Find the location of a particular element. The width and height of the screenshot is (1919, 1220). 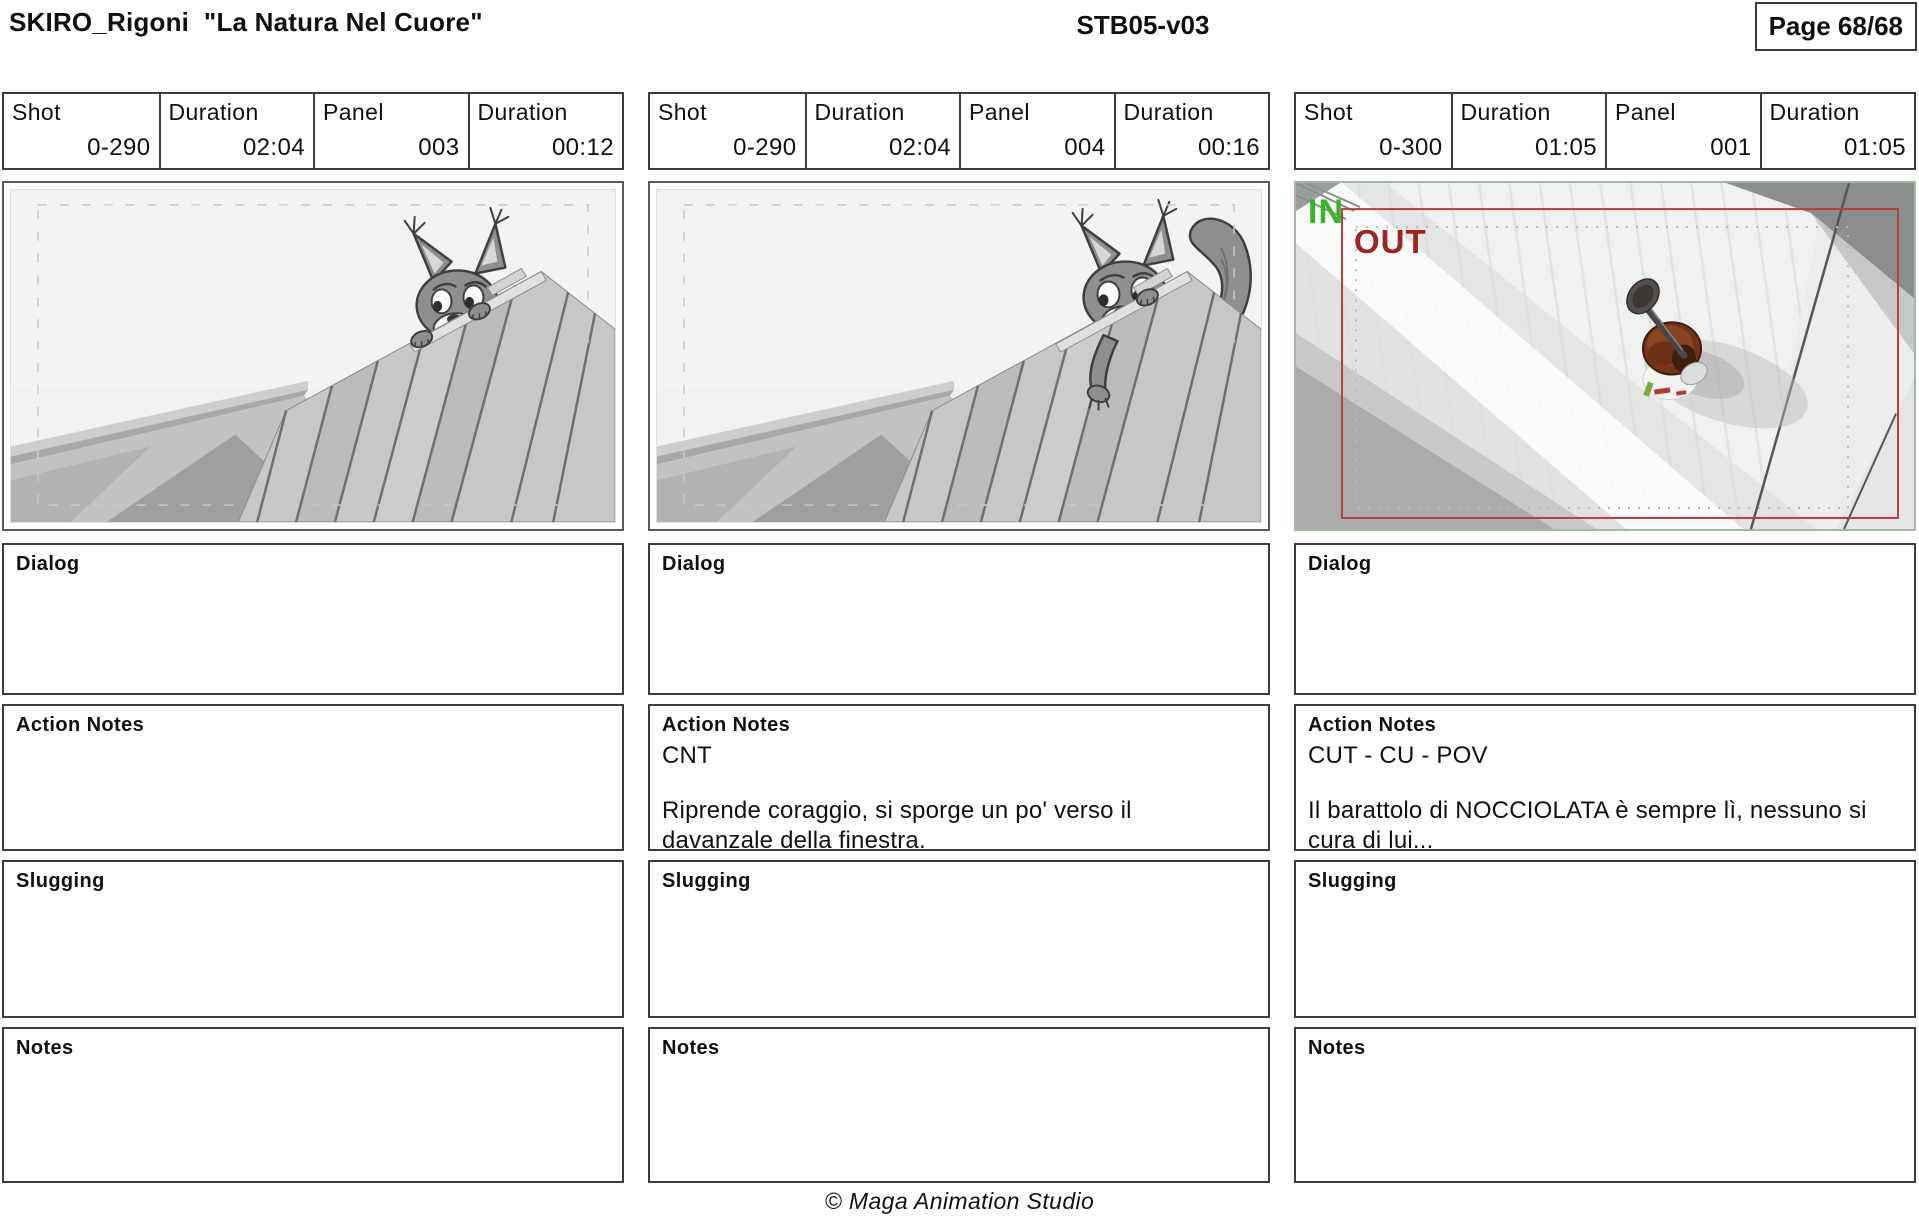

storyboard-drawing-squirrel-peeking is located at coordinates (313, 356).